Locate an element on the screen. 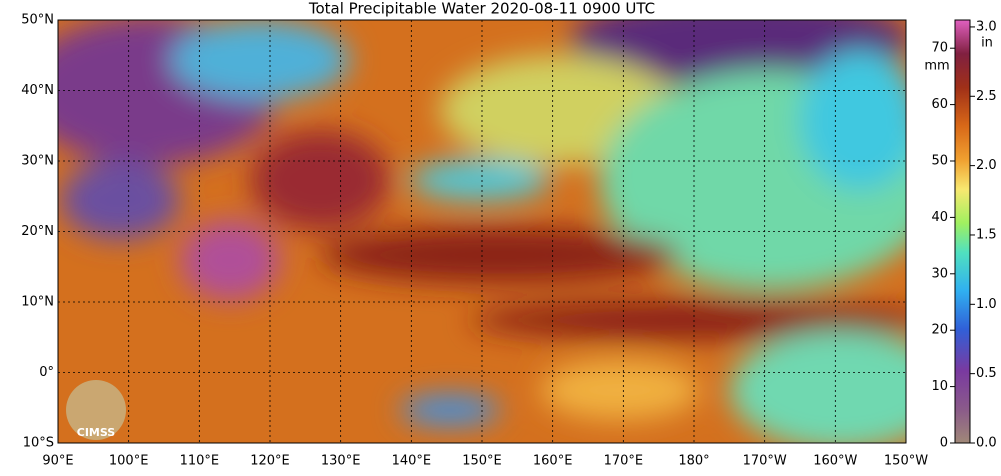  in-tick-label: 0.0 is located at coordinates (986, 443).